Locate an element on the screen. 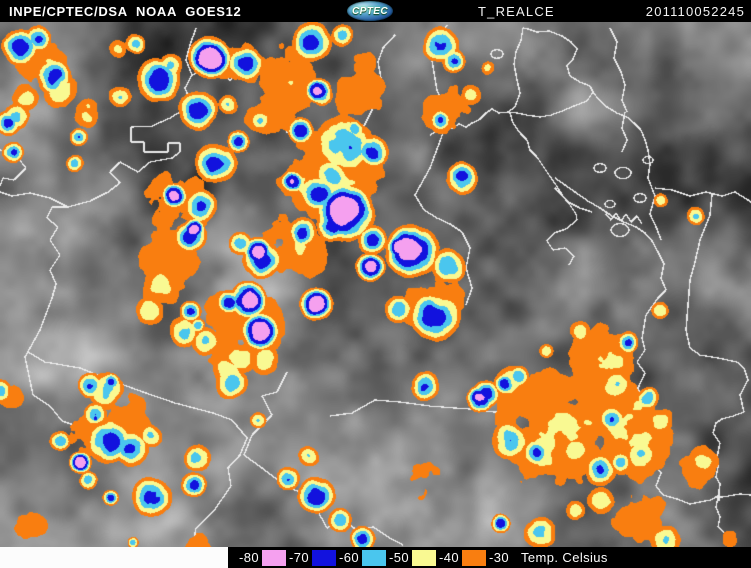  legend-swatch-yellow is located at coordinates (424, 557).